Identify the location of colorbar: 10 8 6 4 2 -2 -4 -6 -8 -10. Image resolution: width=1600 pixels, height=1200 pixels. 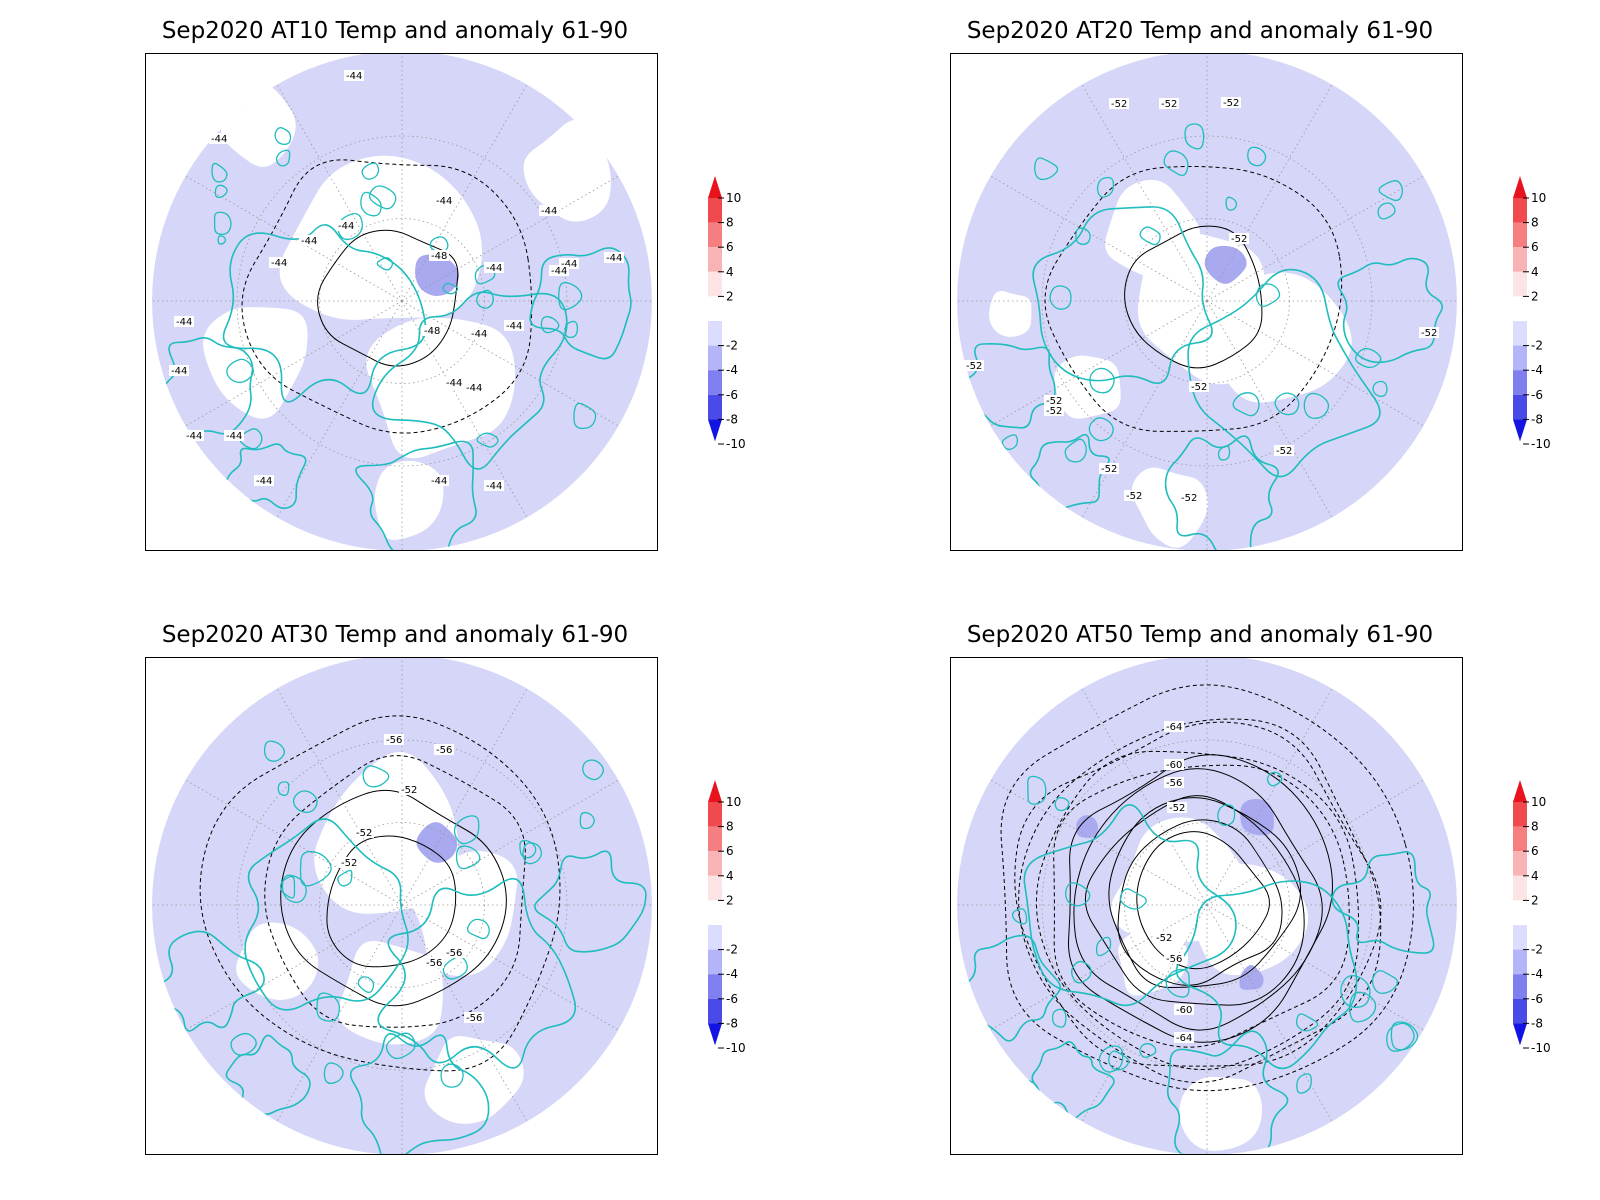
(727, 917).